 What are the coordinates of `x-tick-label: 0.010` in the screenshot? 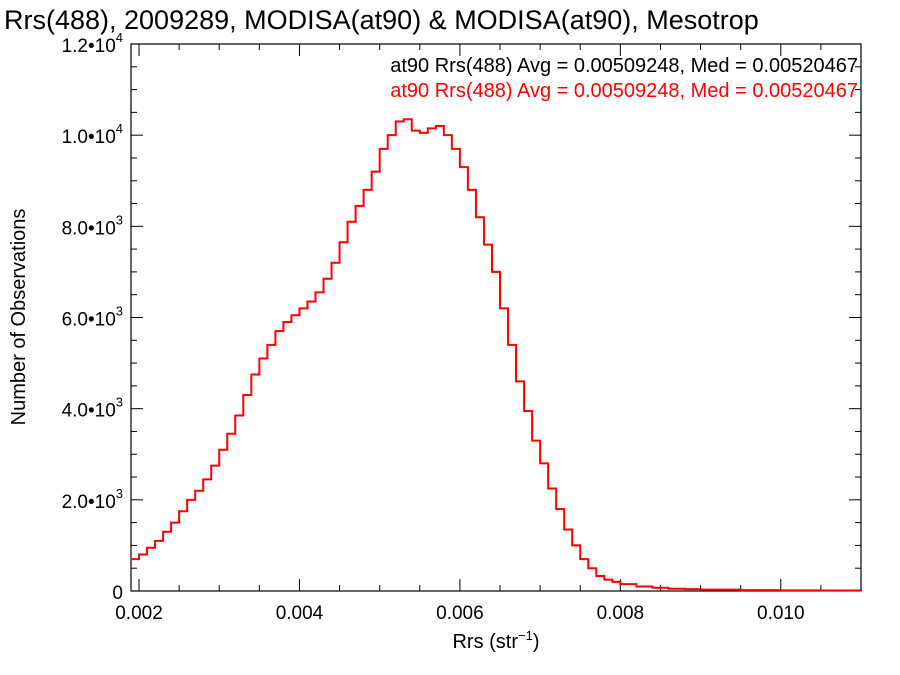 It's located at (781, 613).